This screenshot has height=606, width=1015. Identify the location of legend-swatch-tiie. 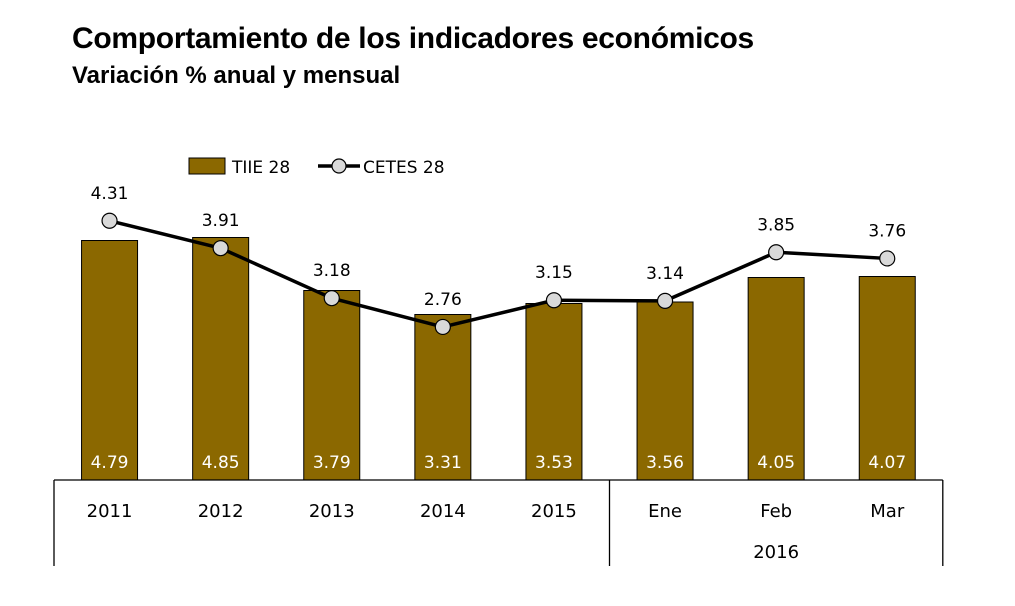
(207, 166).